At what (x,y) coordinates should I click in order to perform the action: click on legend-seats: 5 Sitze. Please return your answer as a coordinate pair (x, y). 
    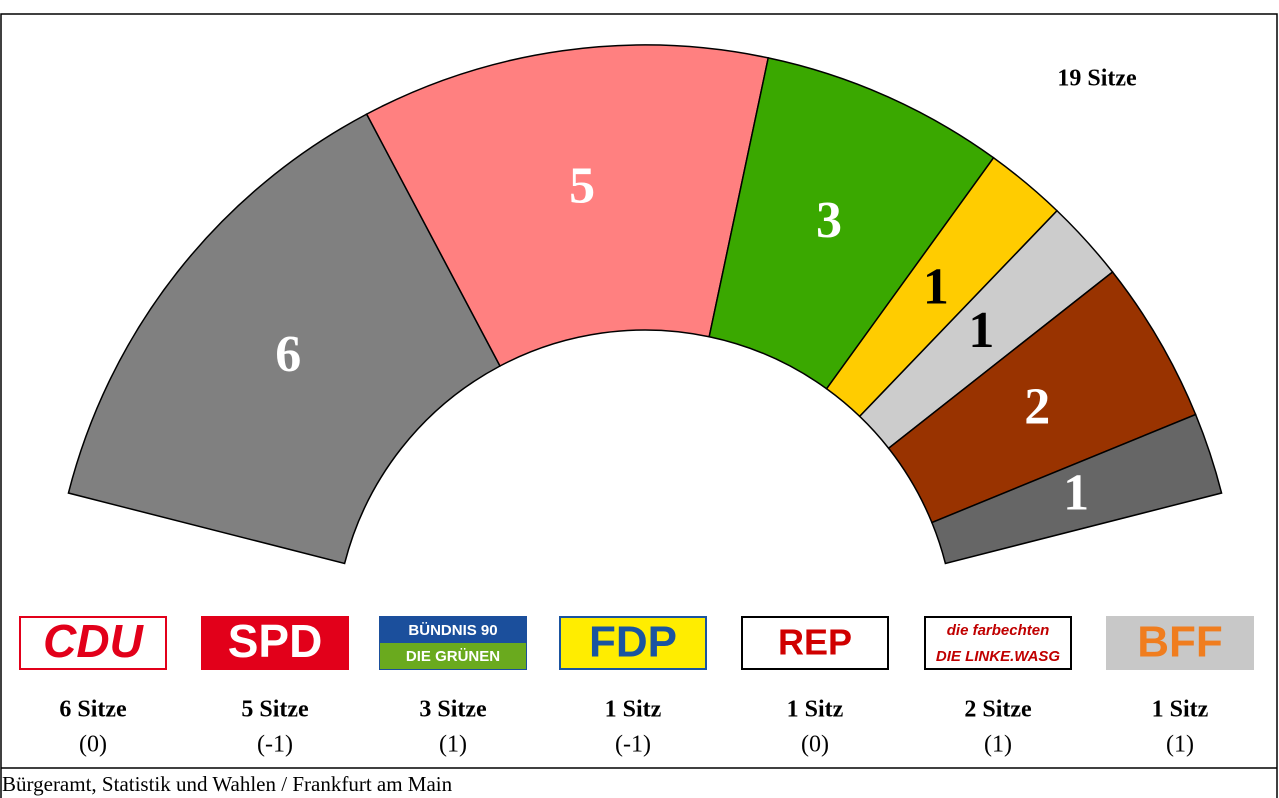
    Looking at the image, I should click on (275, 710).